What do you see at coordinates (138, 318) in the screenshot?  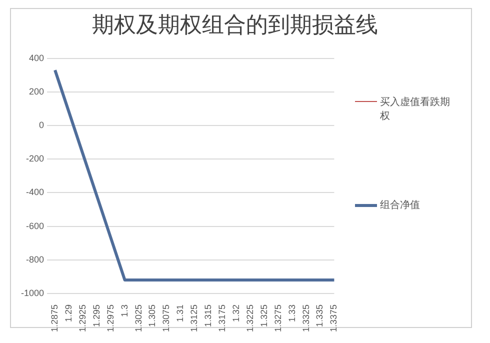 I see `x-tick-label: 1.3025` at bounding box center [138, 318].